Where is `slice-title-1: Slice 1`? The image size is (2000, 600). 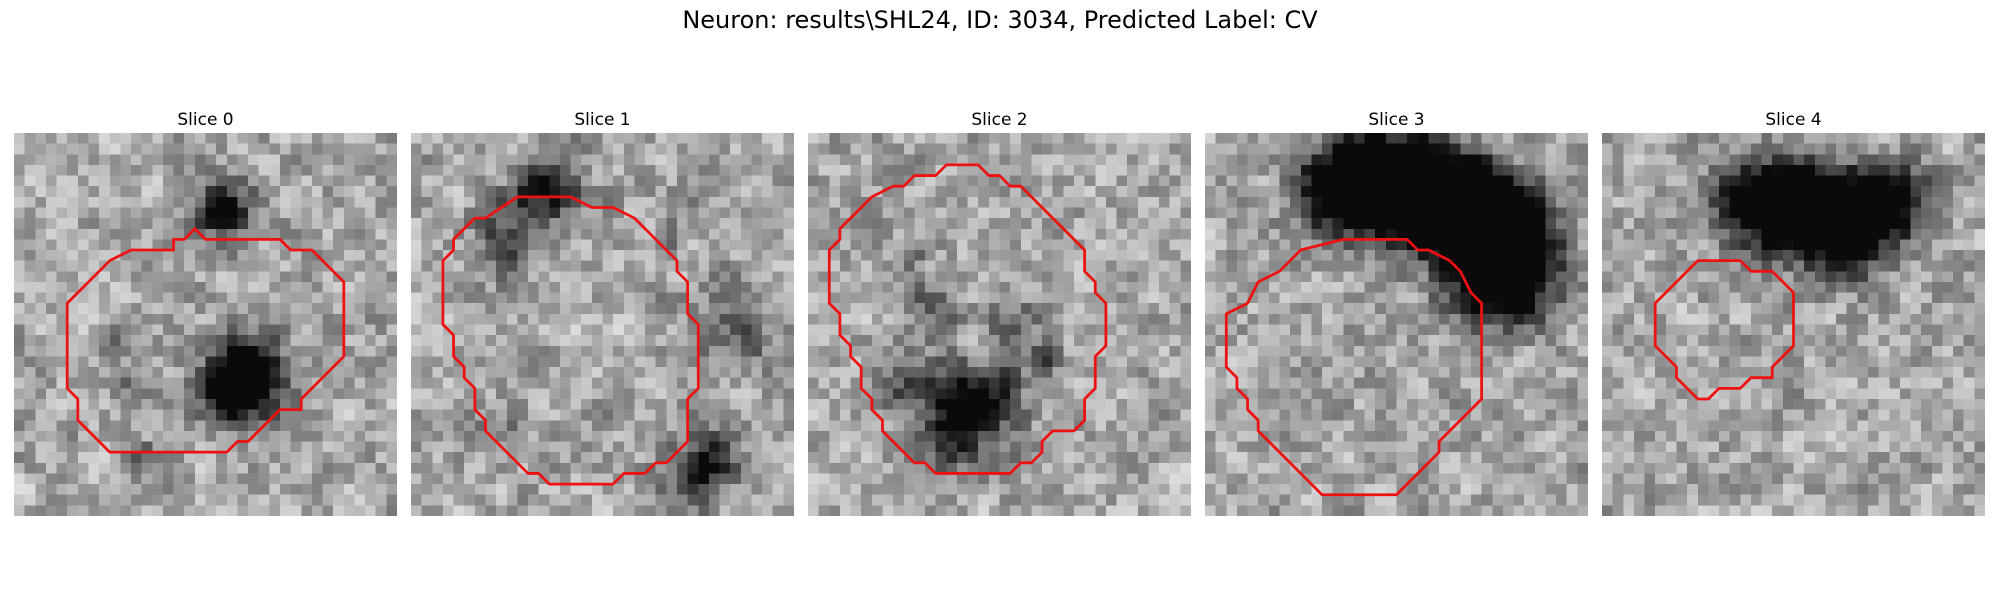
slice-title-1: Slice 1 is located at coordinates (602, 120).